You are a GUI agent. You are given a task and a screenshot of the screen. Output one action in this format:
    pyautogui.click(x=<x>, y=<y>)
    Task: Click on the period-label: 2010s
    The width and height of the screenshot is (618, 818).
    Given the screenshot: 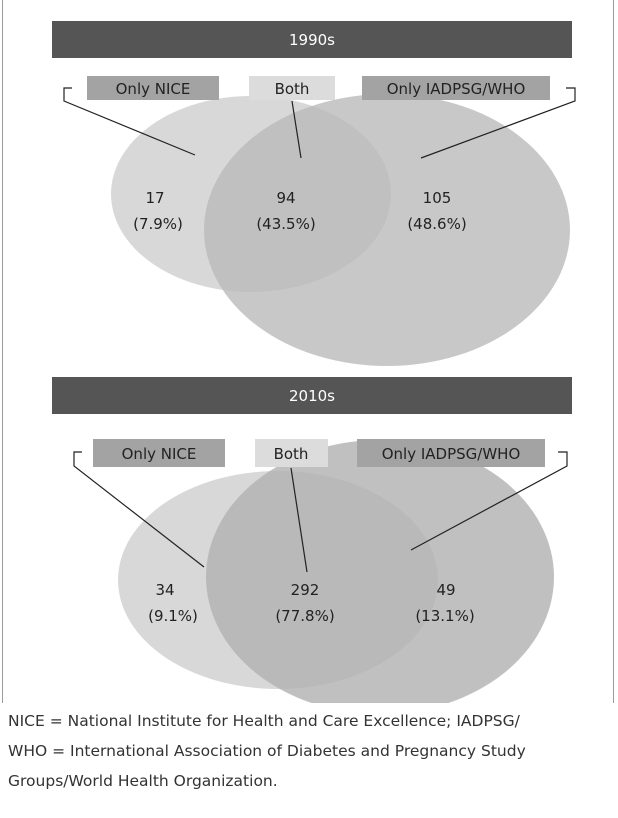 What is the action you would take?
    pyautogui.click(x=312, y=396)
    